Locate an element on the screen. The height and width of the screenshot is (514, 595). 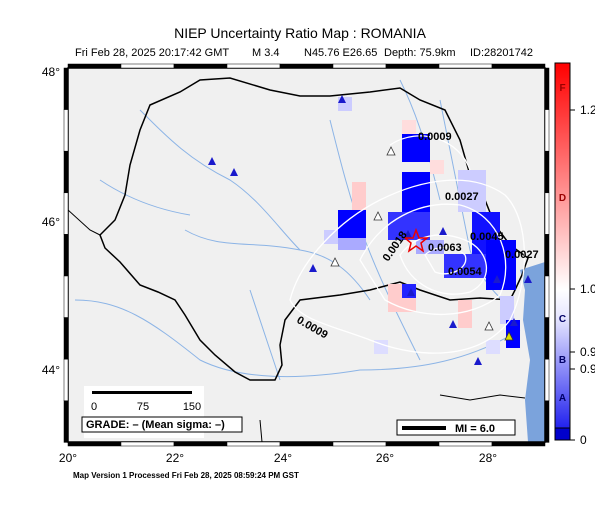
scale-label: 0 is located at coordinates (94, 407).